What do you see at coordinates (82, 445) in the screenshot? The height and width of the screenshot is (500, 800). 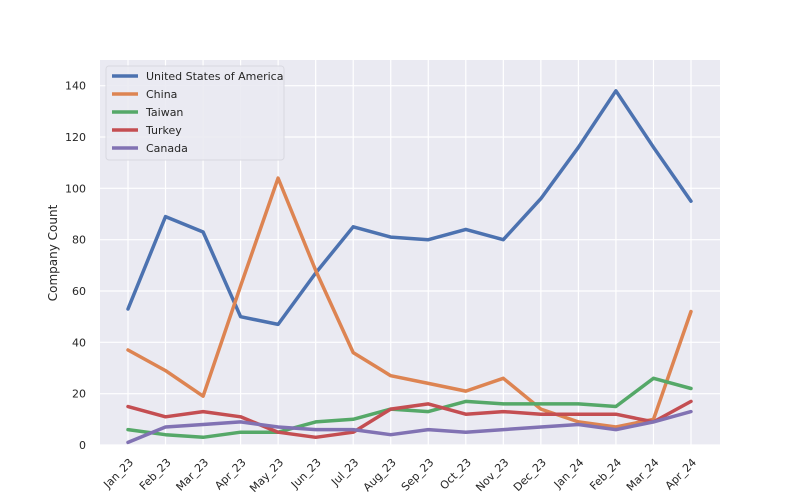 I see `y-tick-label: 0` at bounding box center [82, 445].